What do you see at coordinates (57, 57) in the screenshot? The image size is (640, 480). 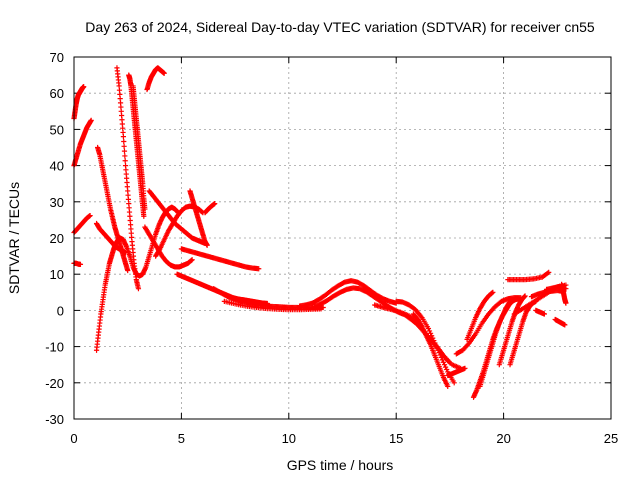 I see `y-tick-label: 70` at bounding box center [57, 57].